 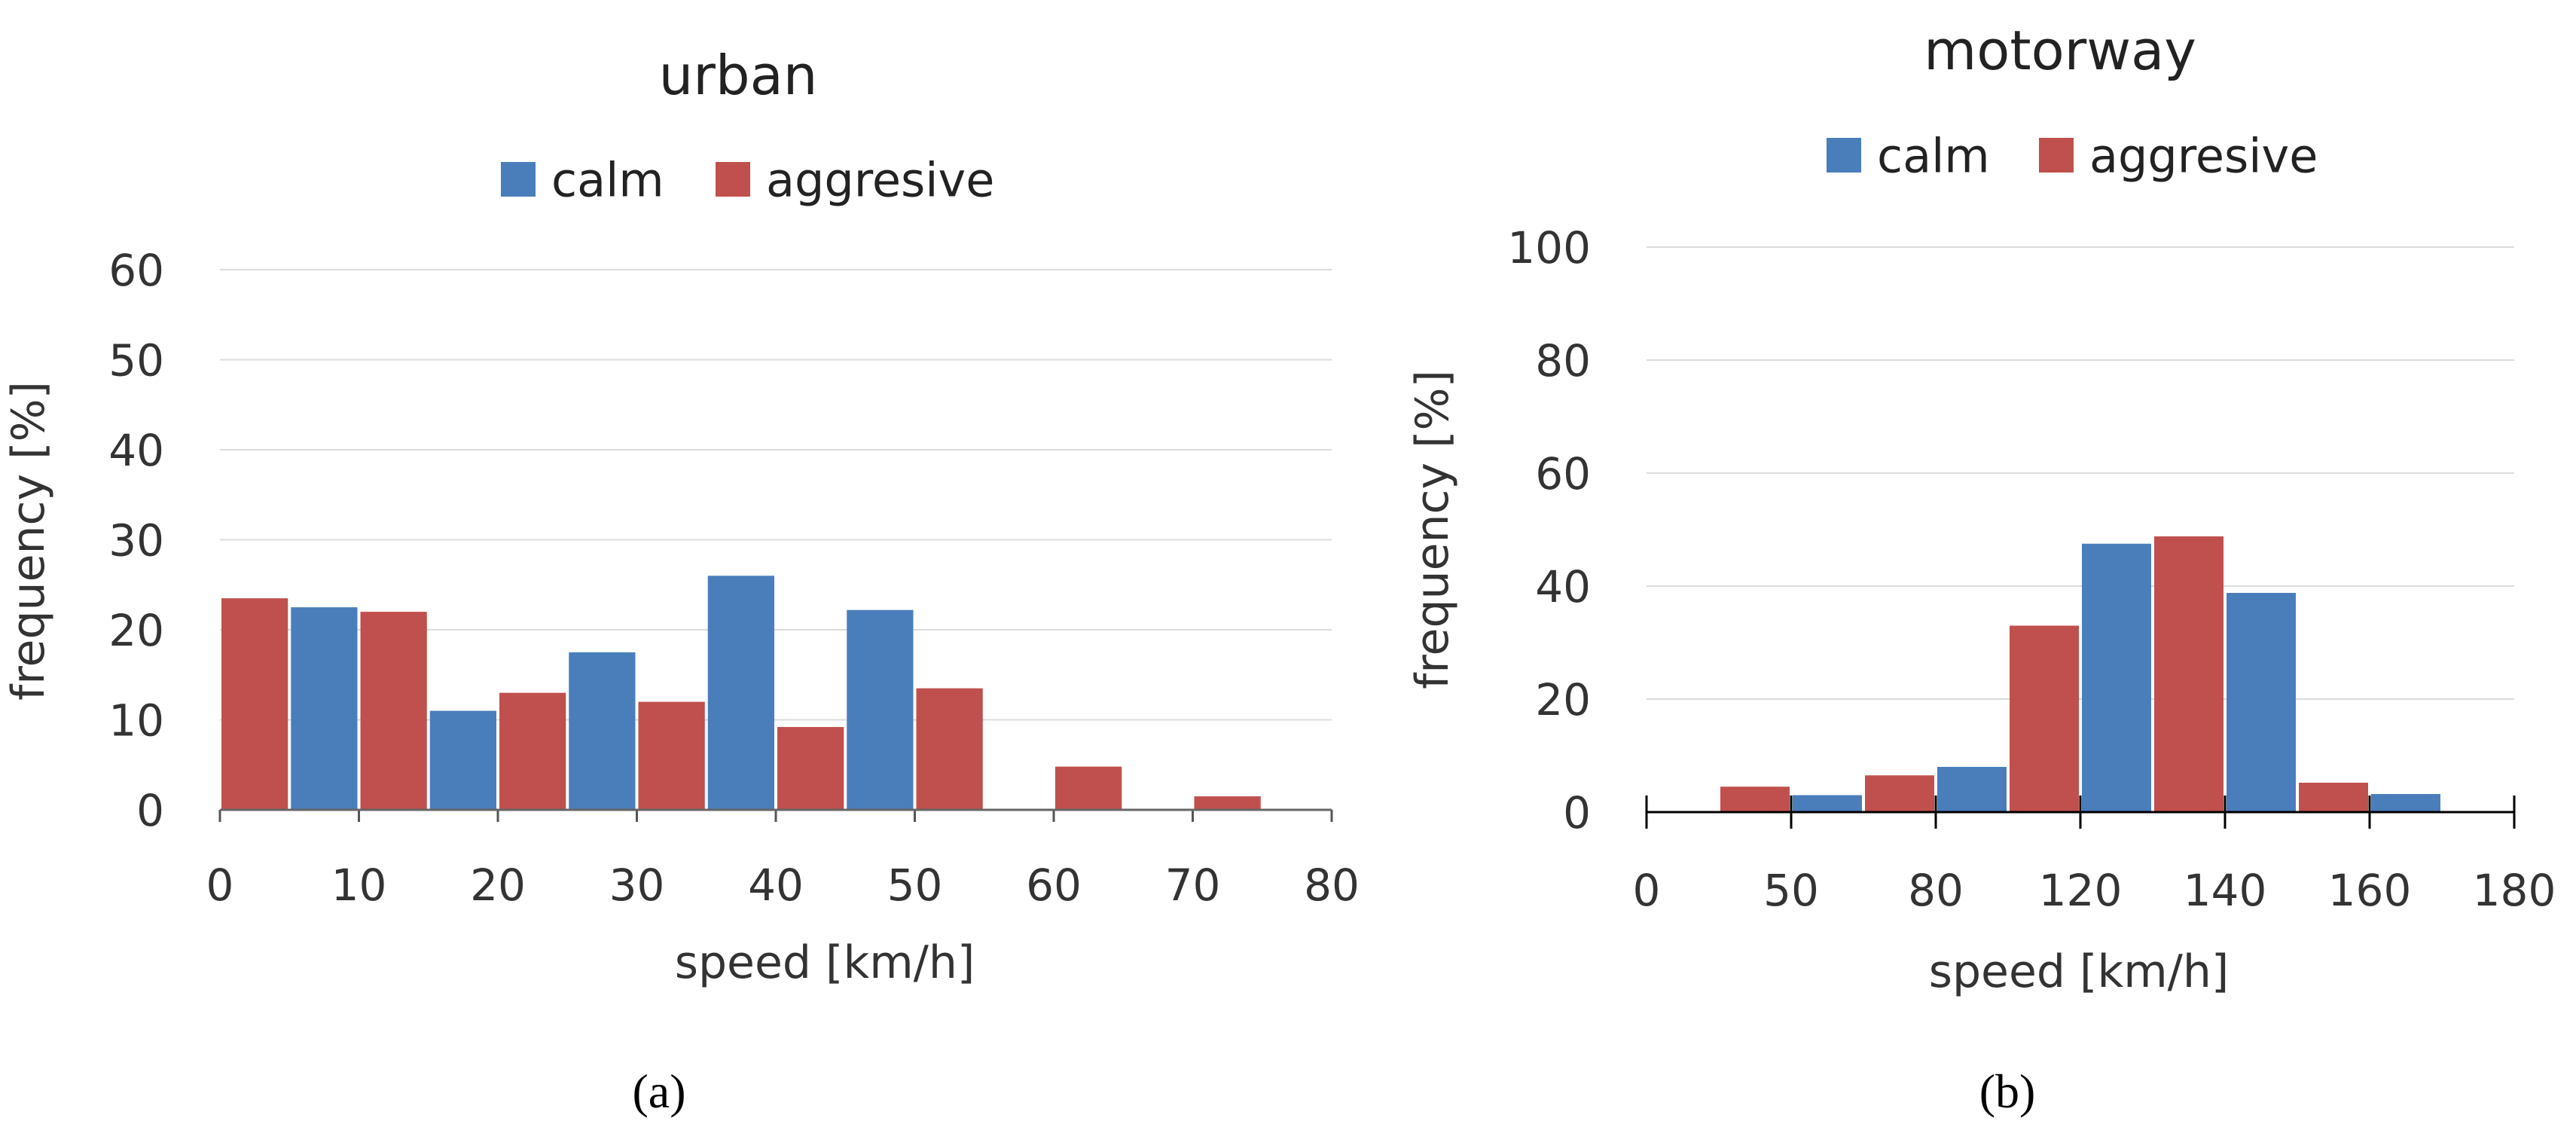 I want to click on chart-title: motorway, so click(x=2060, y=51).